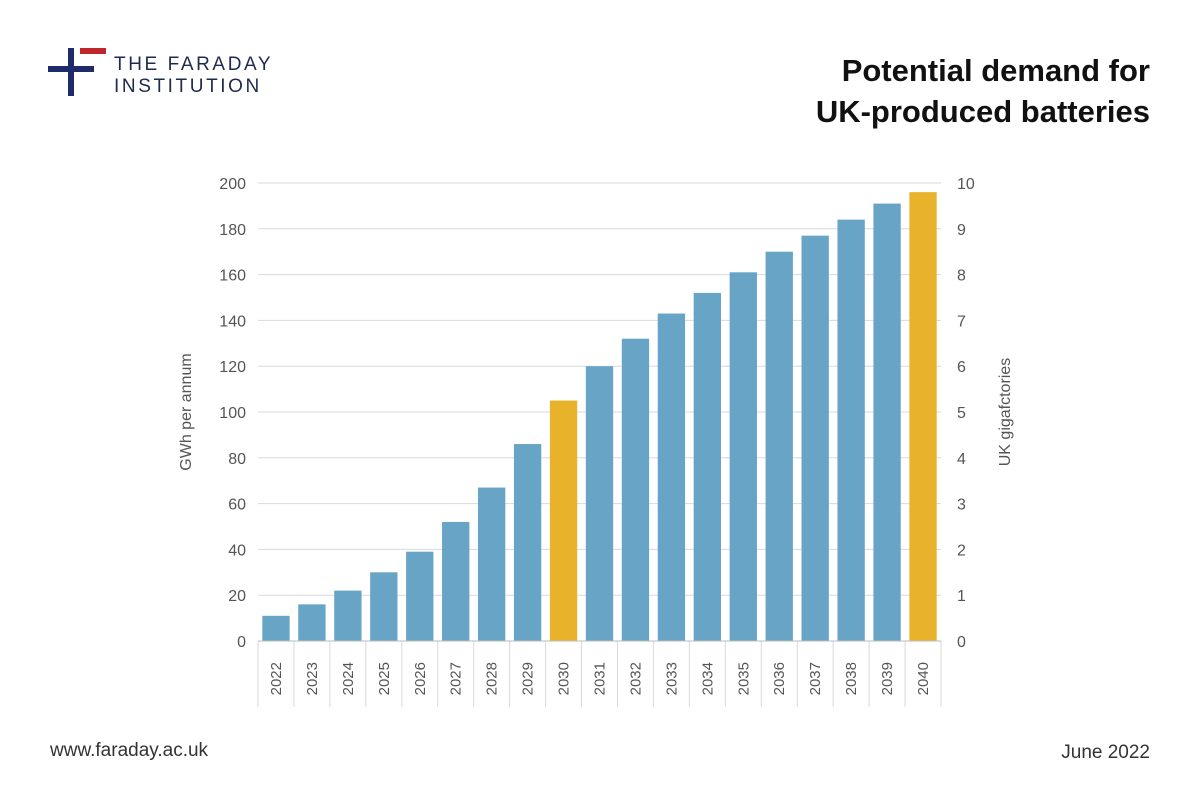  What do you see at coordinates (237, 550) in the screenshot?
I see `y-tick-label: 40` at bounding box center [237, 550].